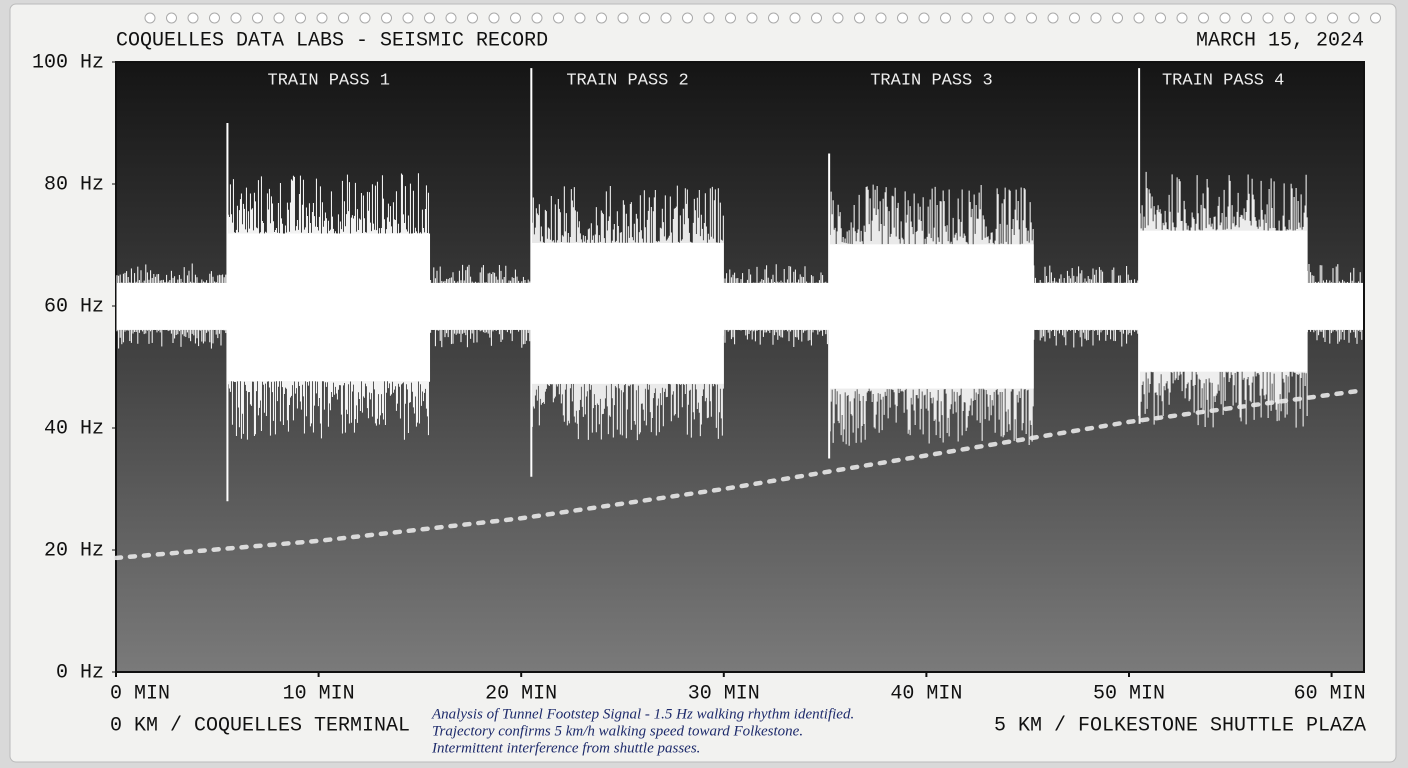  What do you see at coordinates (74, 184) in the screenshot?
I see `y-tick-label: 80 Hz` at bounding box center [74, 184].